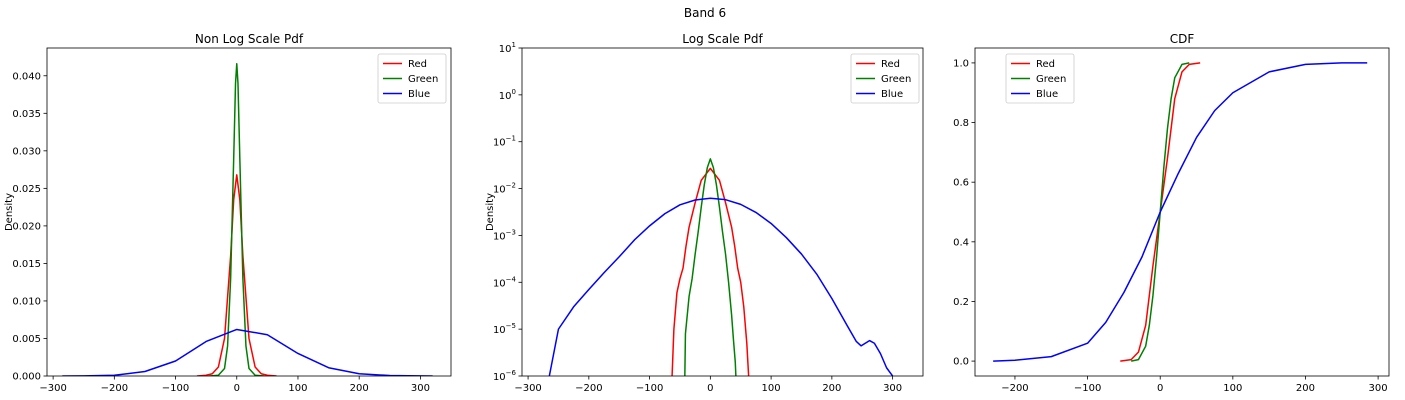 Image resolution: width=1405 pixels, height=400 pixels. Describe the element at coordinates (507, 48) in the screenshot. I see `y-tick-label: 10¹` at that location.